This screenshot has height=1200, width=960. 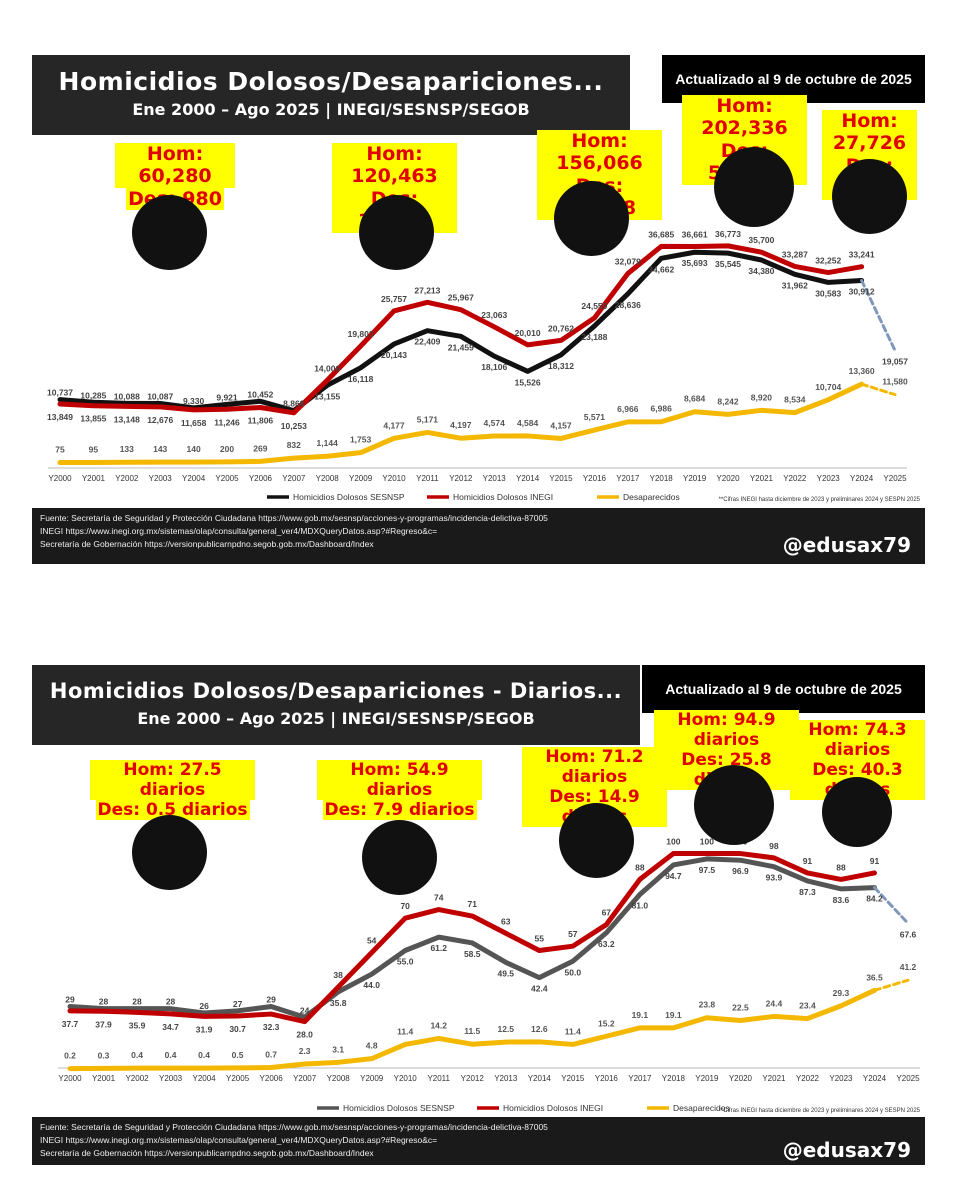 What do you see at coordinates (394, 299) in the screenshot?
I see `data-label: 25,757` at bounding box center [394, 299].